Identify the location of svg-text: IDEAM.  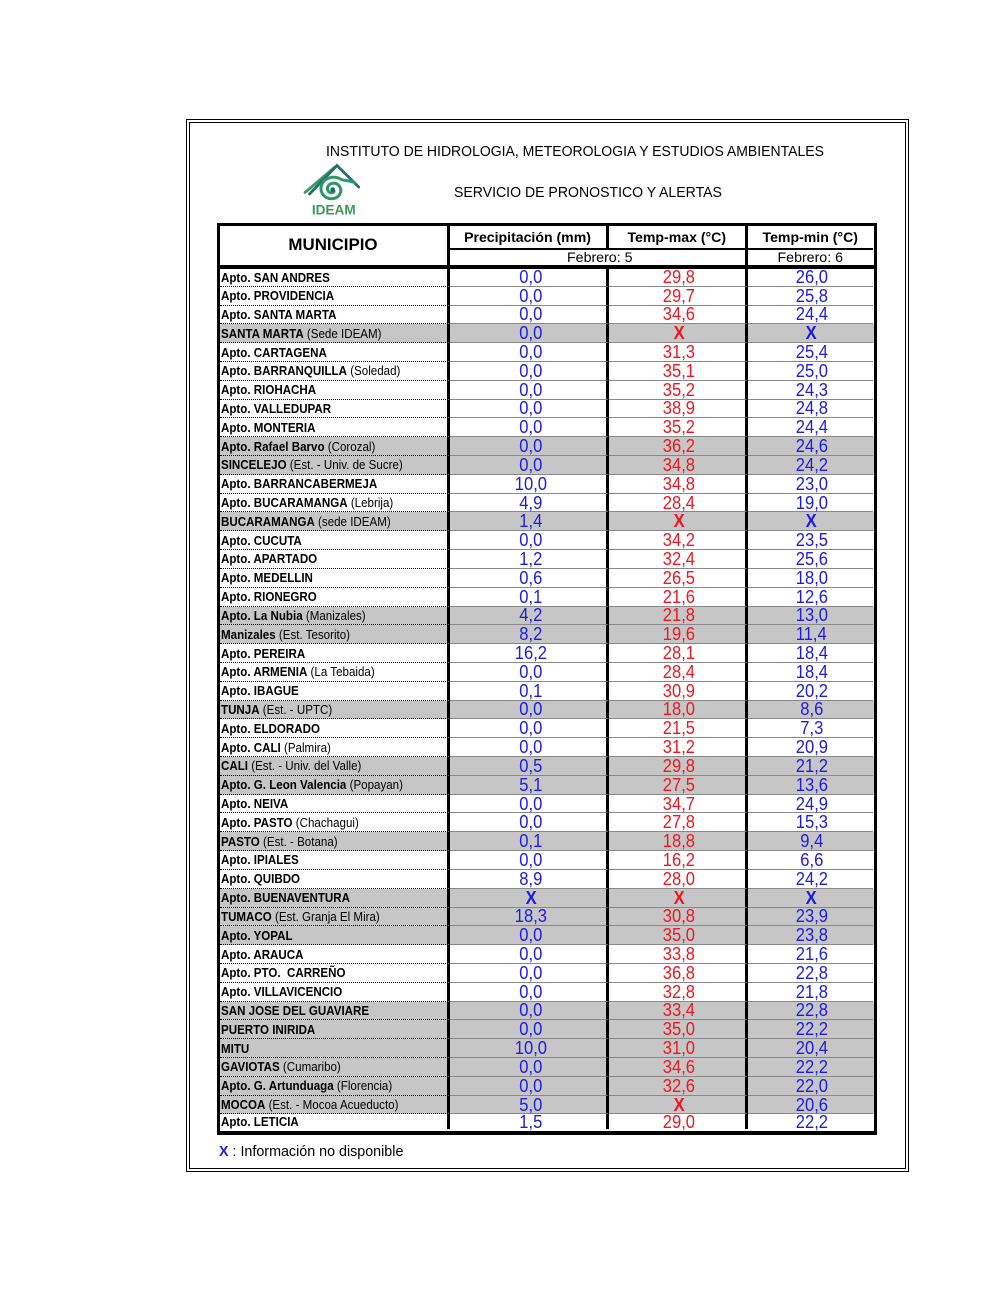
(334, 209).